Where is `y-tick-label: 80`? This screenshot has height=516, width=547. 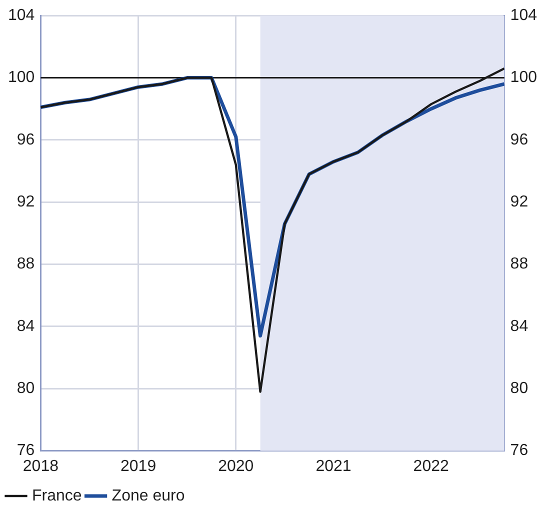 y-tick-label: 80 is located at coordinates (25, 389).